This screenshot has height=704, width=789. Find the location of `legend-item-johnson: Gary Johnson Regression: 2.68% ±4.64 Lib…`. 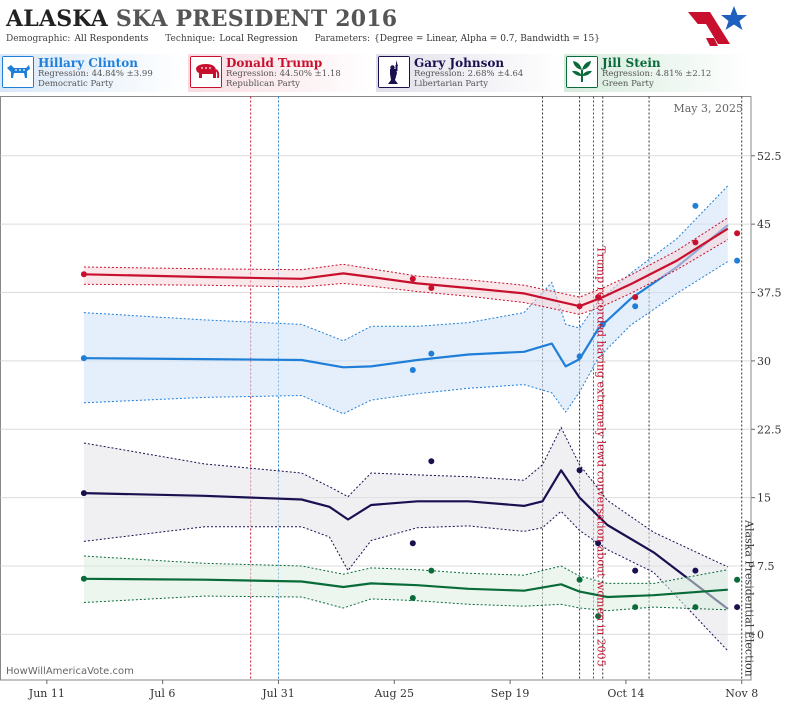

legend-item-johnson: Gary Johnson Regression: 2.68% ±4.64 Lib… is located at coordinates (469, 73).